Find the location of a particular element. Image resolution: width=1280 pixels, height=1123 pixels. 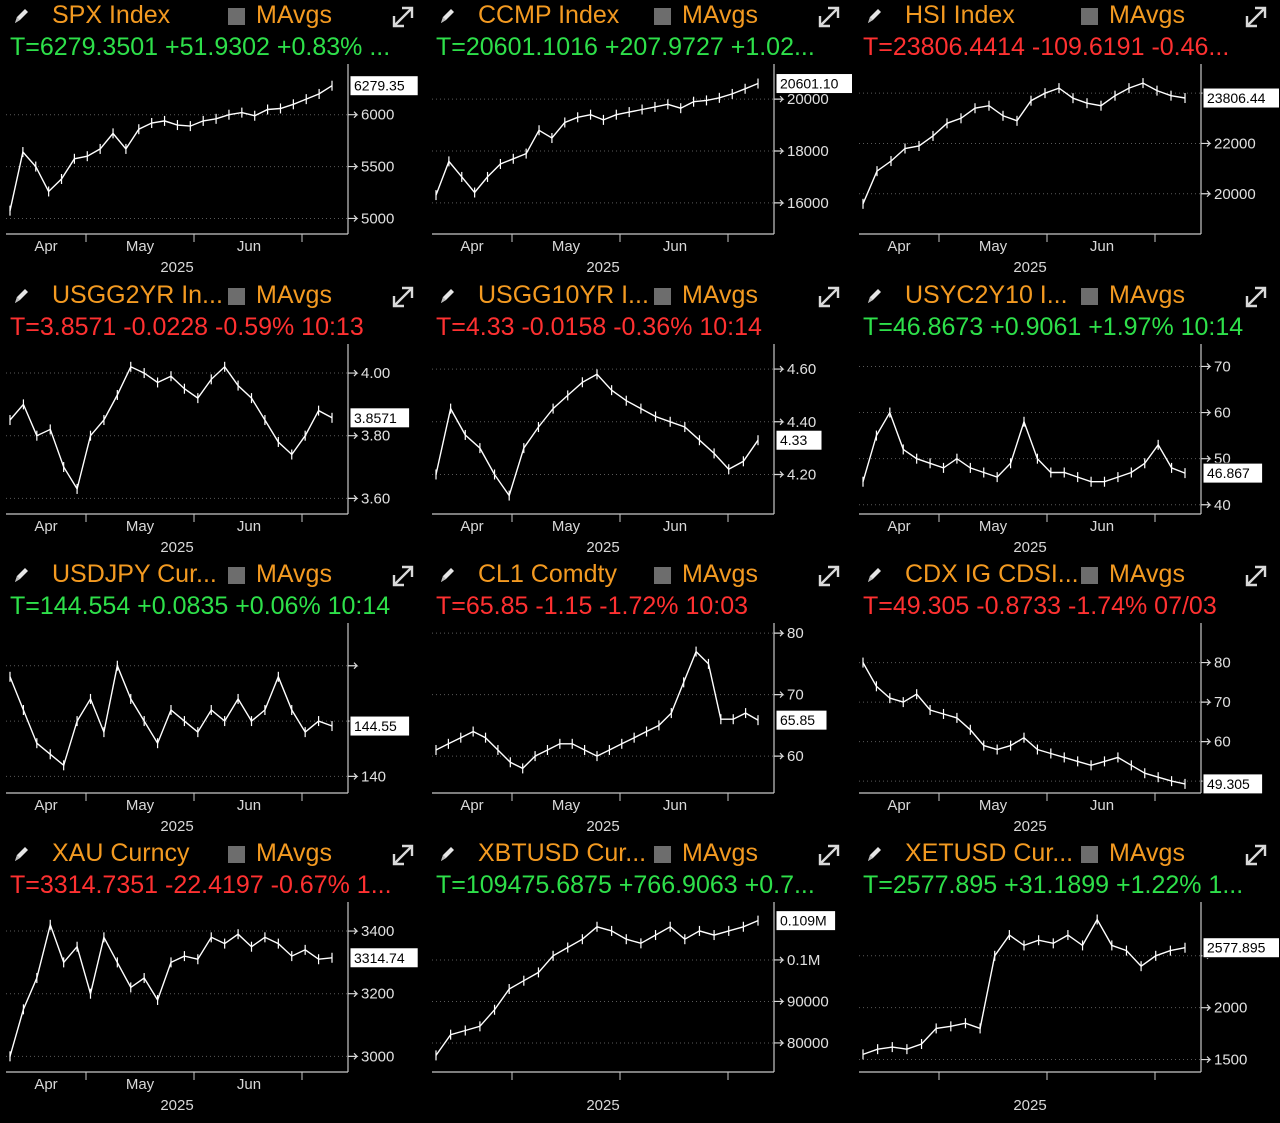

x-tick-label: Jun is located at coordinates (249, 805).